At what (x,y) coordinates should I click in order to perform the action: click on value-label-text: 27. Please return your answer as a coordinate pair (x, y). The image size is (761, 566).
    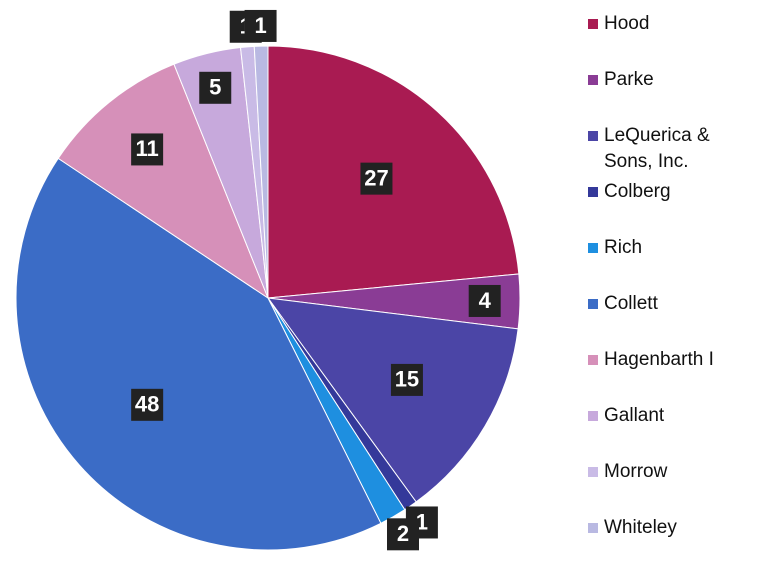
    Looking at the image, I should click on (376, 177).